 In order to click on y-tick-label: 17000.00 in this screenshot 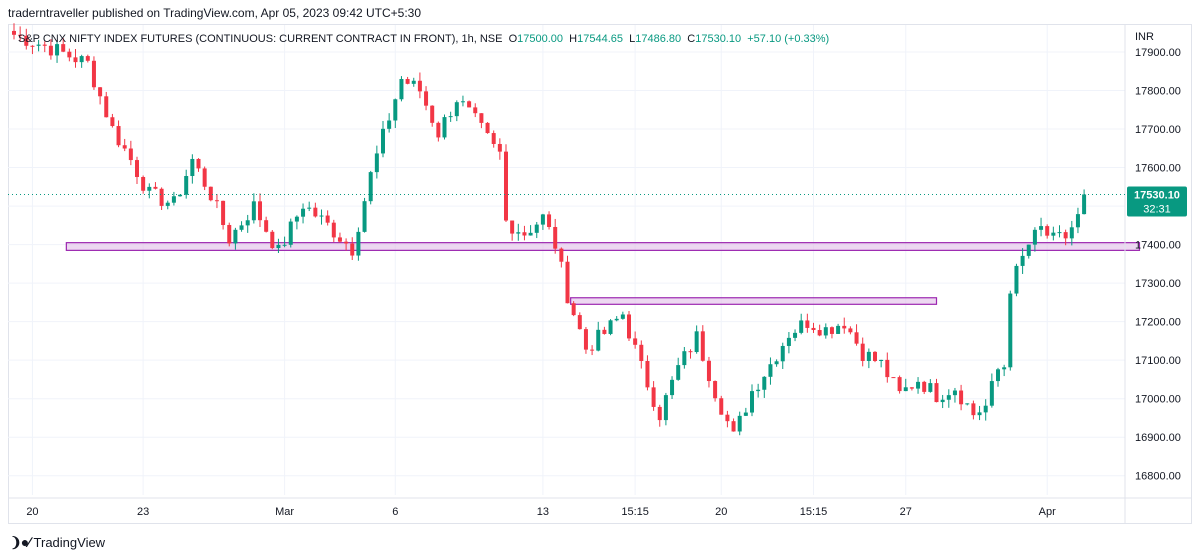, I will do `click(1158, 400)`.